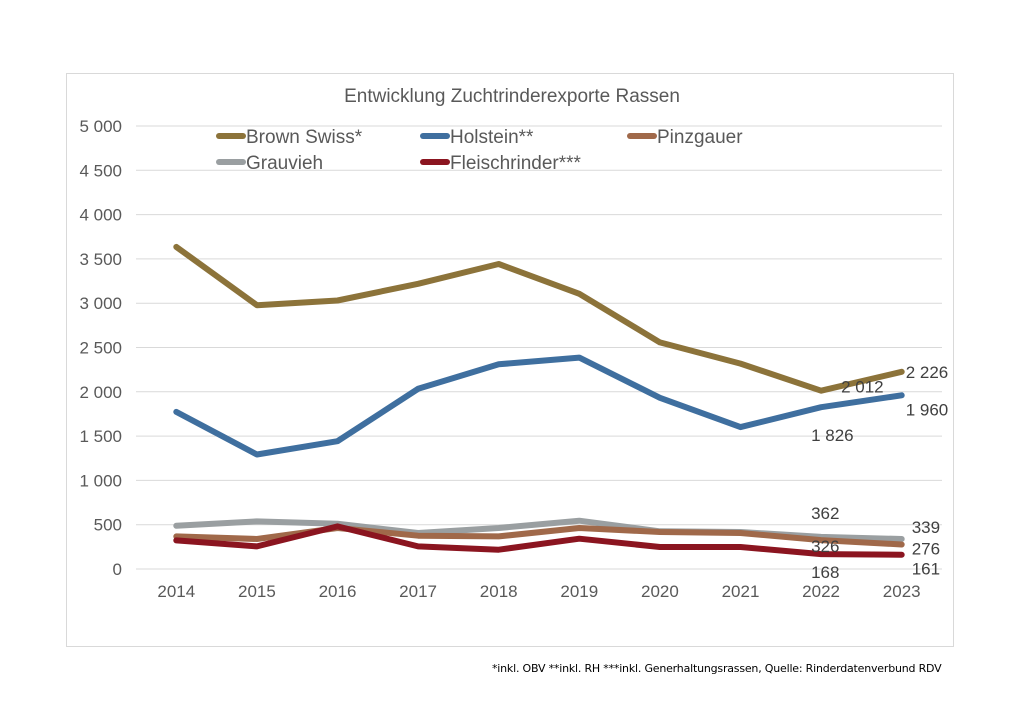 The height and width of the screenshot is (724, 1024). I want to click on y-tick-label: 1 500, so click(100, 436).